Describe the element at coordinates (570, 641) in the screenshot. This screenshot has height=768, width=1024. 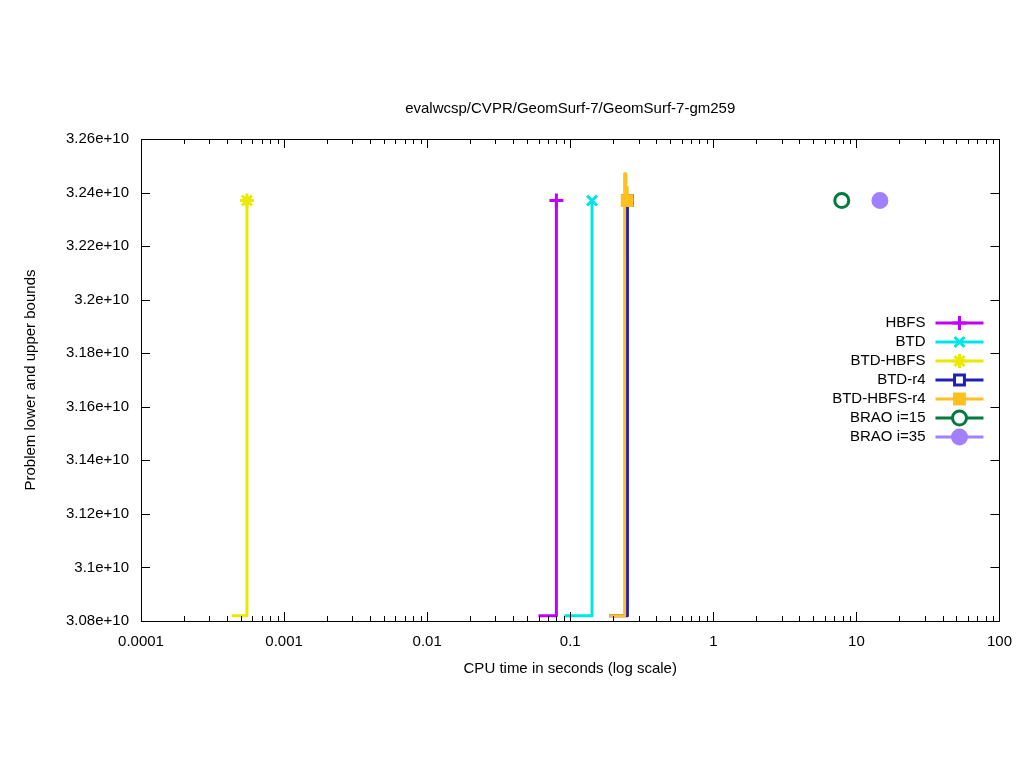
I see `x-tick-label: 0.1` at that location.